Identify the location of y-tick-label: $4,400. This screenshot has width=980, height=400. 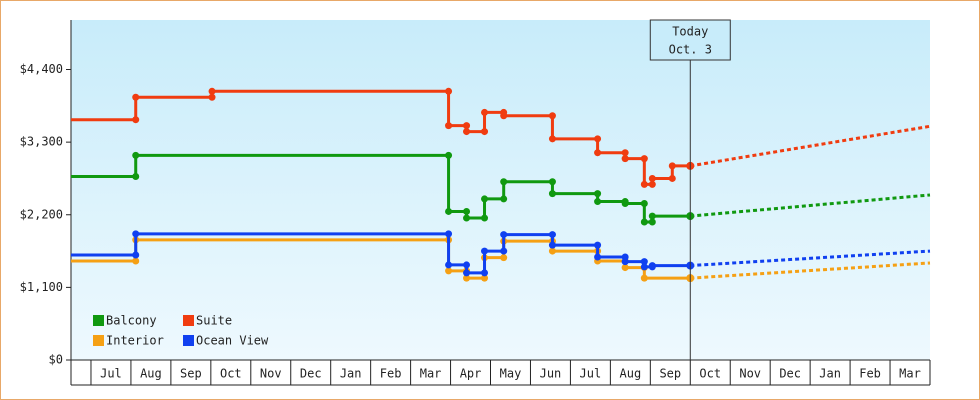
(41, 69).